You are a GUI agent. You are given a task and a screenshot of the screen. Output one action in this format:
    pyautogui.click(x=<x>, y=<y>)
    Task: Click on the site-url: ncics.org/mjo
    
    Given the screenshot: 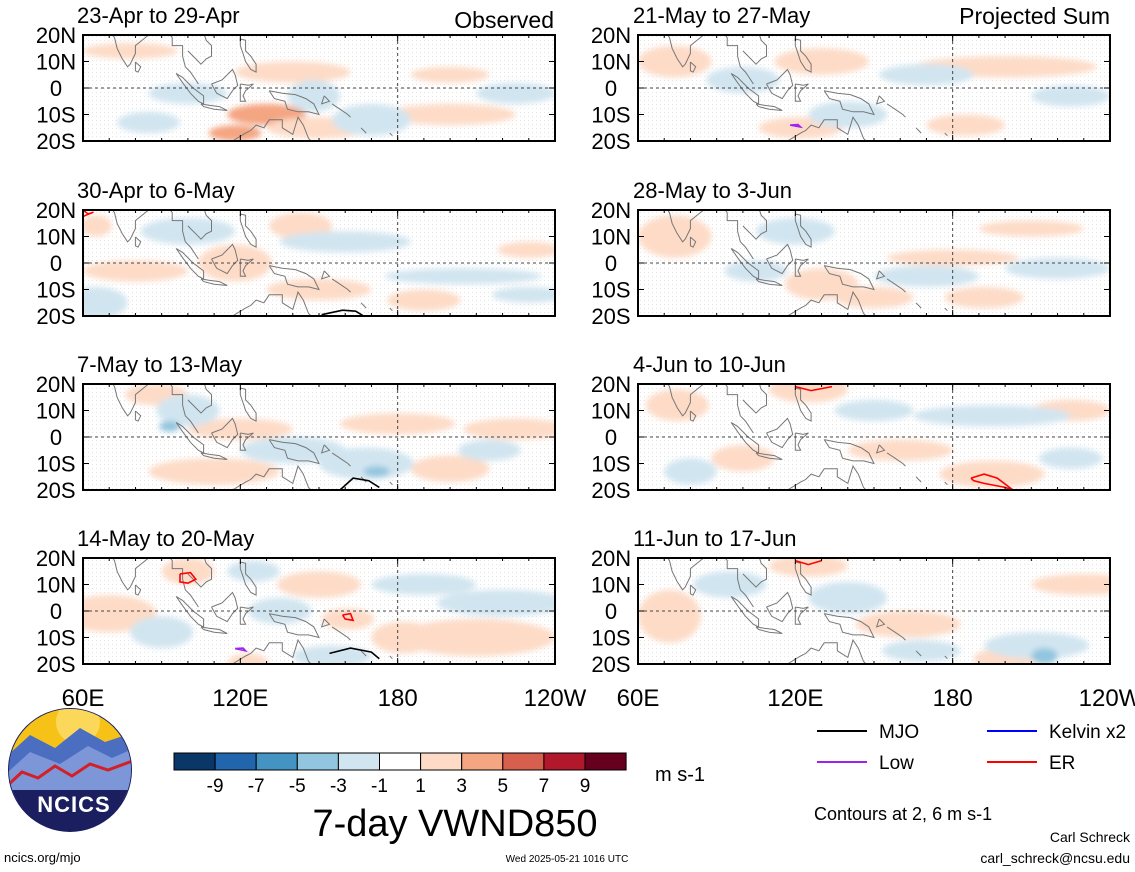 What is the action you would take?
    pyautogui.click(x=42, y=857)
    